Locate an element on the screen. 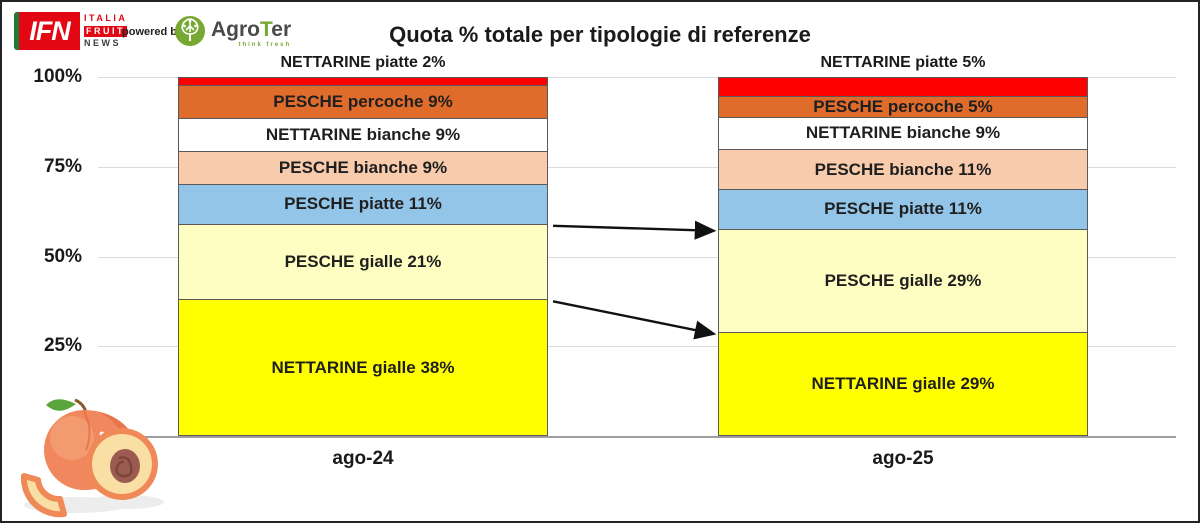 The image size is (1200, 523). bar-segment is located at coordinates (903, 87).